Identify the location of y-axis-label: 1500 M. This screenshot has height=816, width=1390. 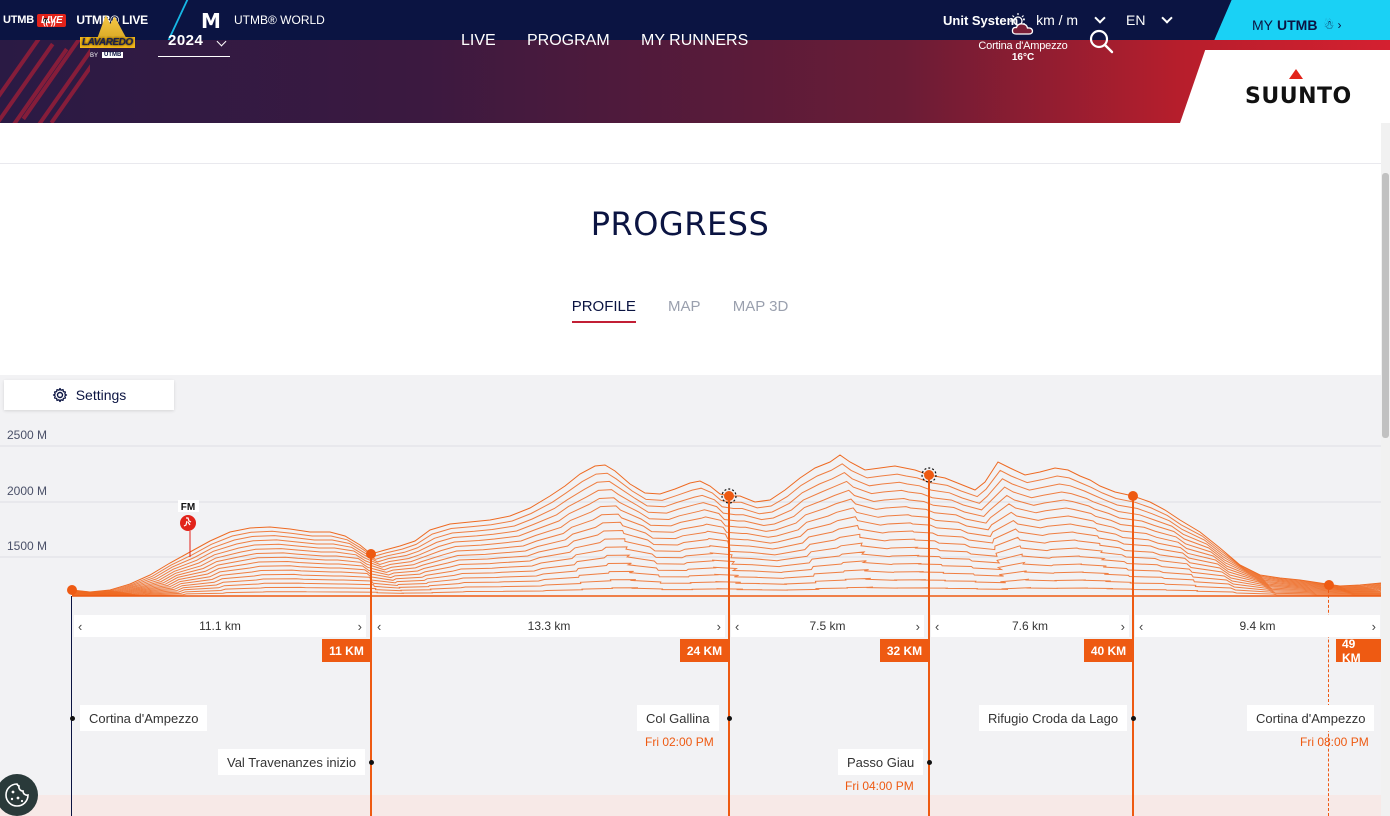
(27, 546).